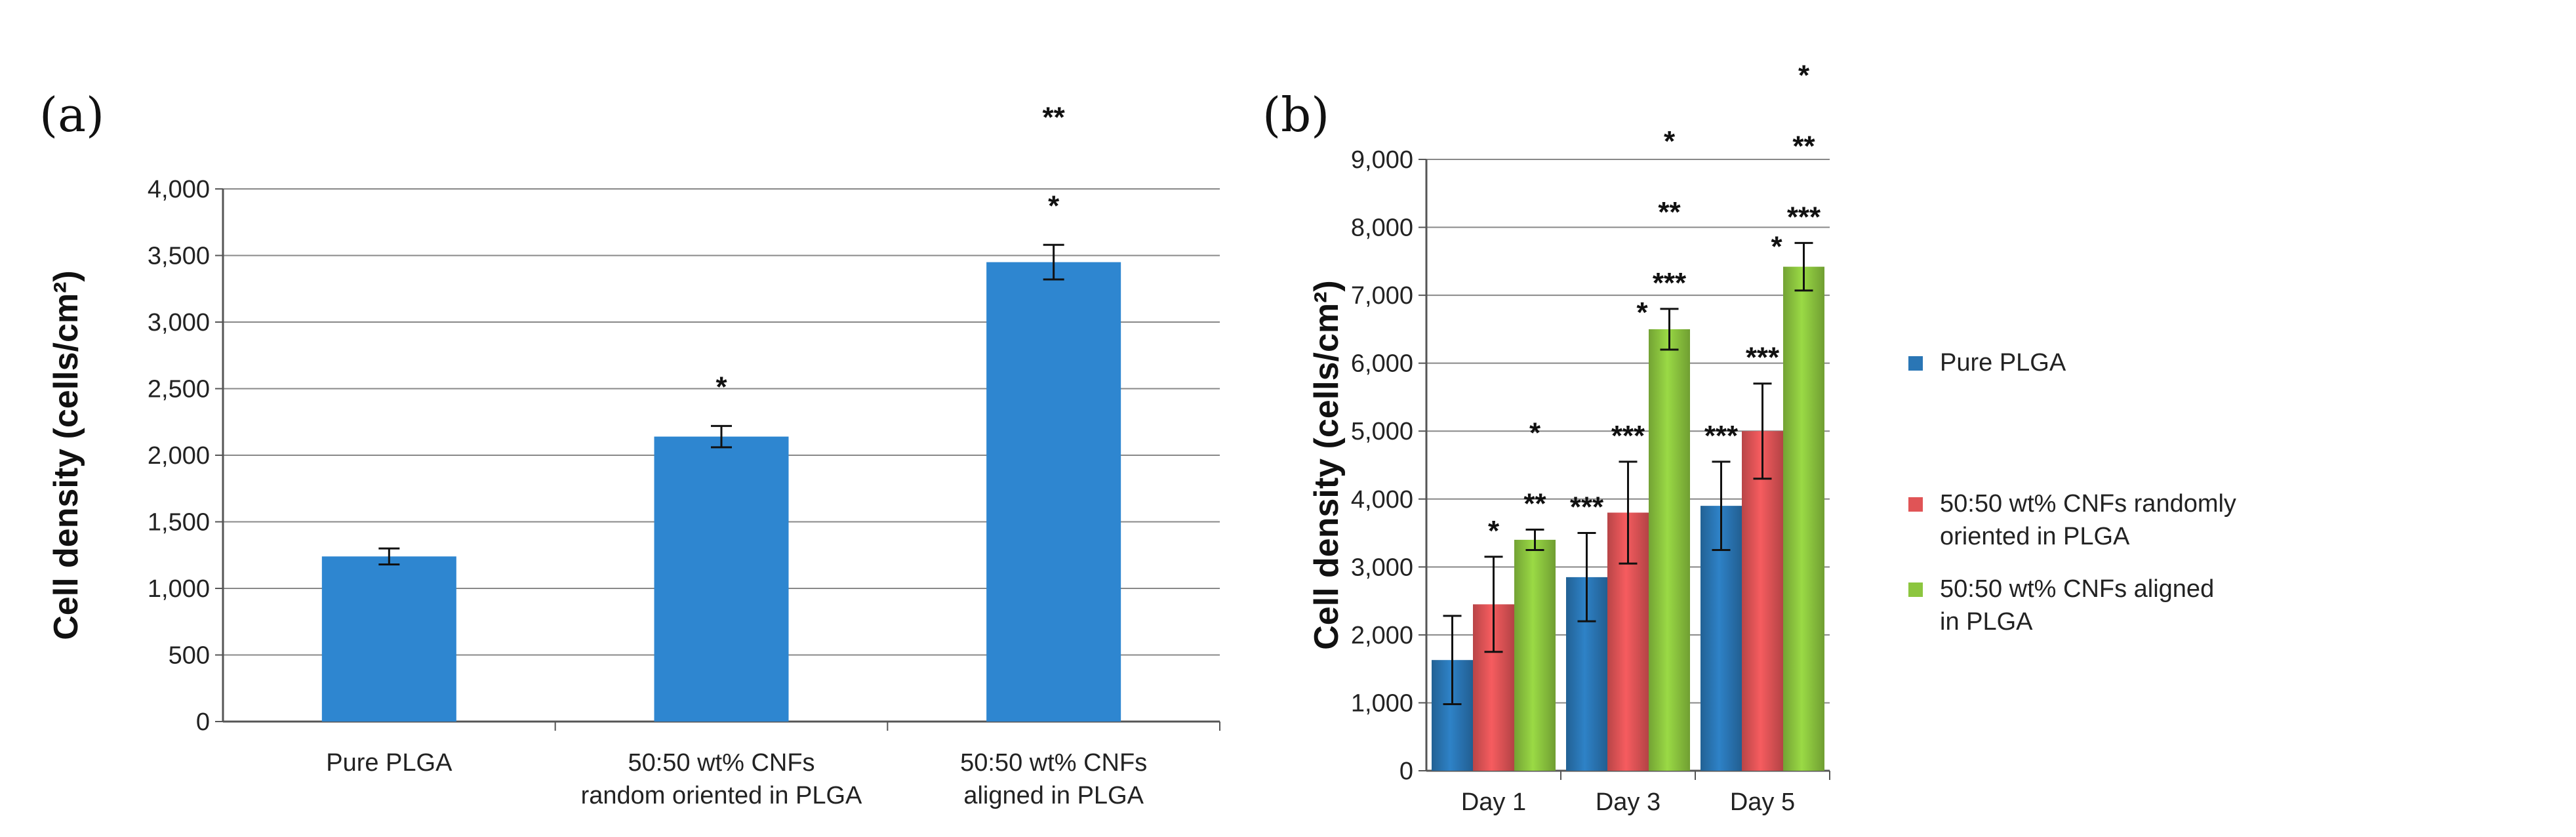 Image resolution: width=2576 pixels, height=837 pixels. I want to click on x-tick-label: Pure PLGA, so click(389, 763).